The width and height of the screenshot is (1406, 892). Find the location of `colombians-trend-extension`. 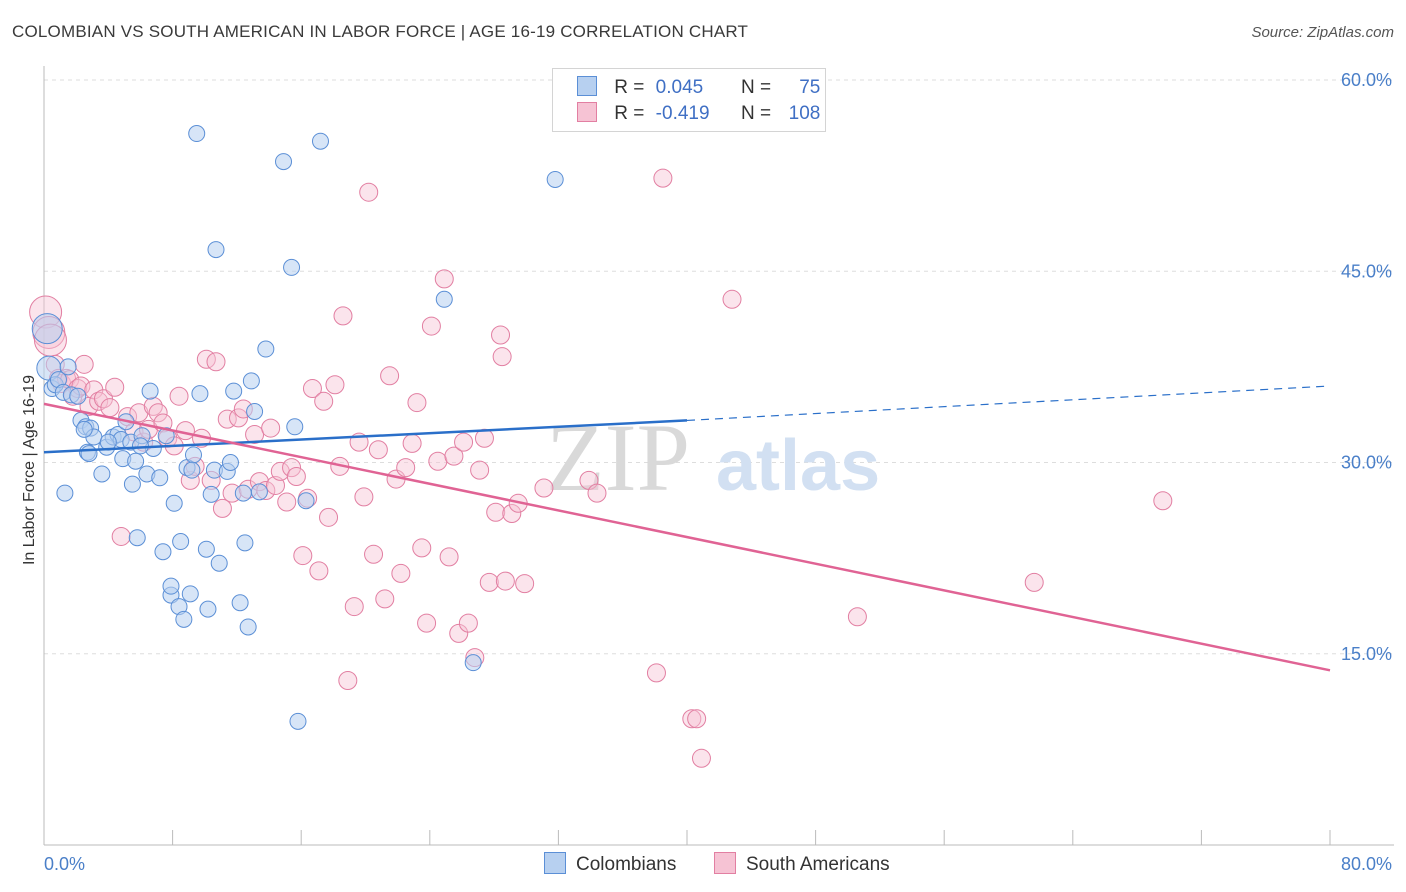

colombians-trend-extension is located at coordinates (1008, 403).